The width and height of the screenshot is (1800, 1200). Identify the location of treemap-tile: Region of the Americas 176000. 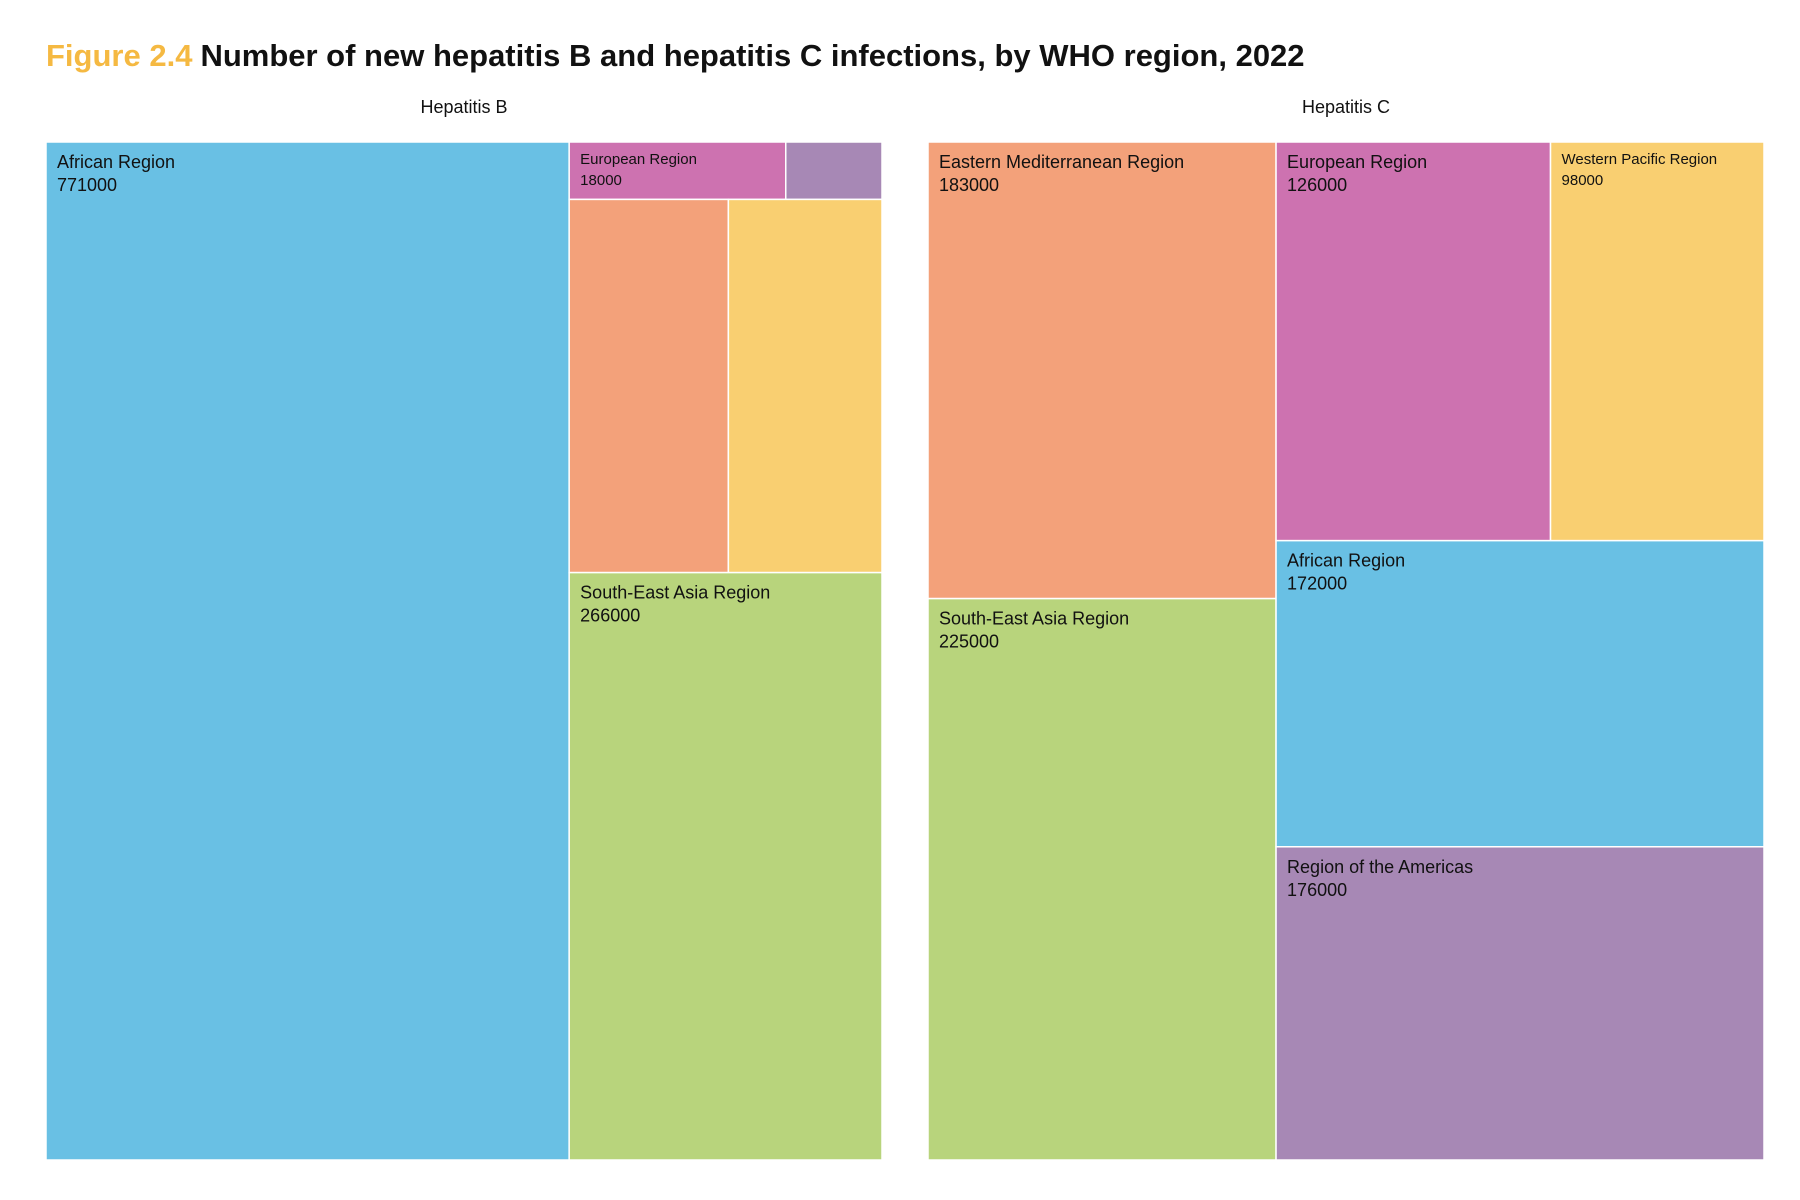
(1520, 1003).